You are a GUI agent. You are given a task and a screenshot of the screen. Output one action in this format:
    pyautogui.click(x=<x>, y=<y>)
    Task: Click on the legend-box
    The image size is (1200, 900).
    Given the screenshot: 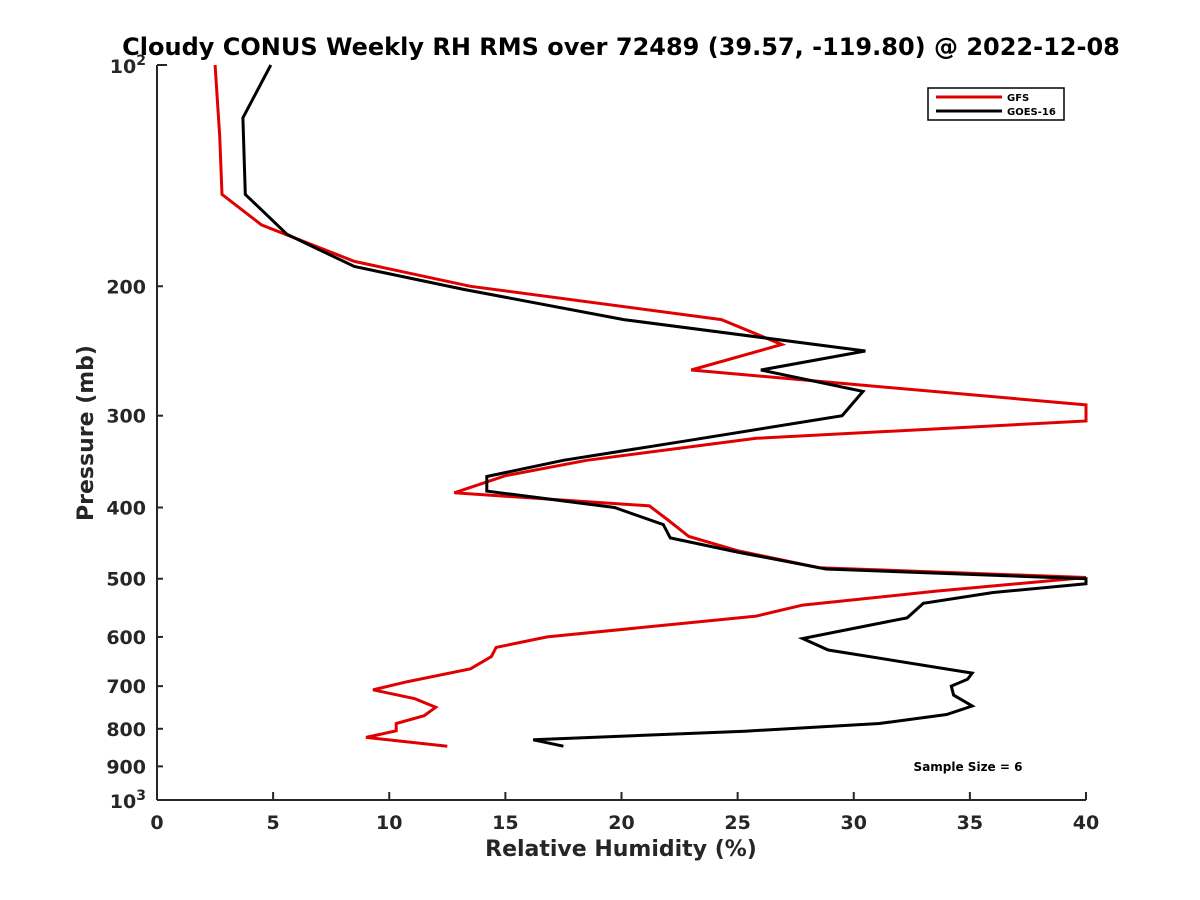 What is the action you would take?
    pyautogui.click(x=996, y=104)
    